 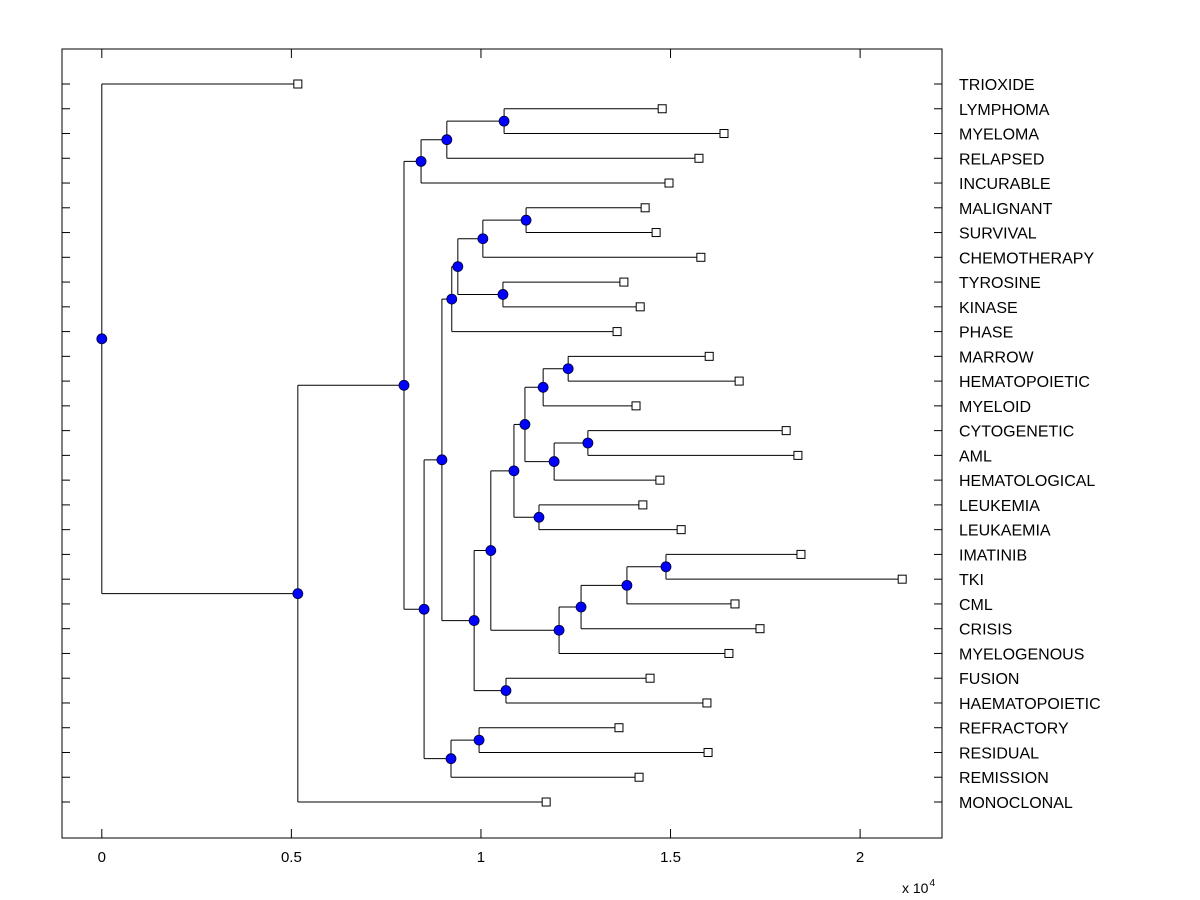 What do you see at coordinates (976, 605) in the screenshot?
I see `leaf-label: CML` at bounding box center [976, 605].